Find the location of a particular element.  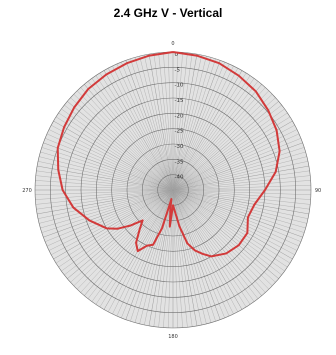

ring-gridline is located at coordinates (173, 190).